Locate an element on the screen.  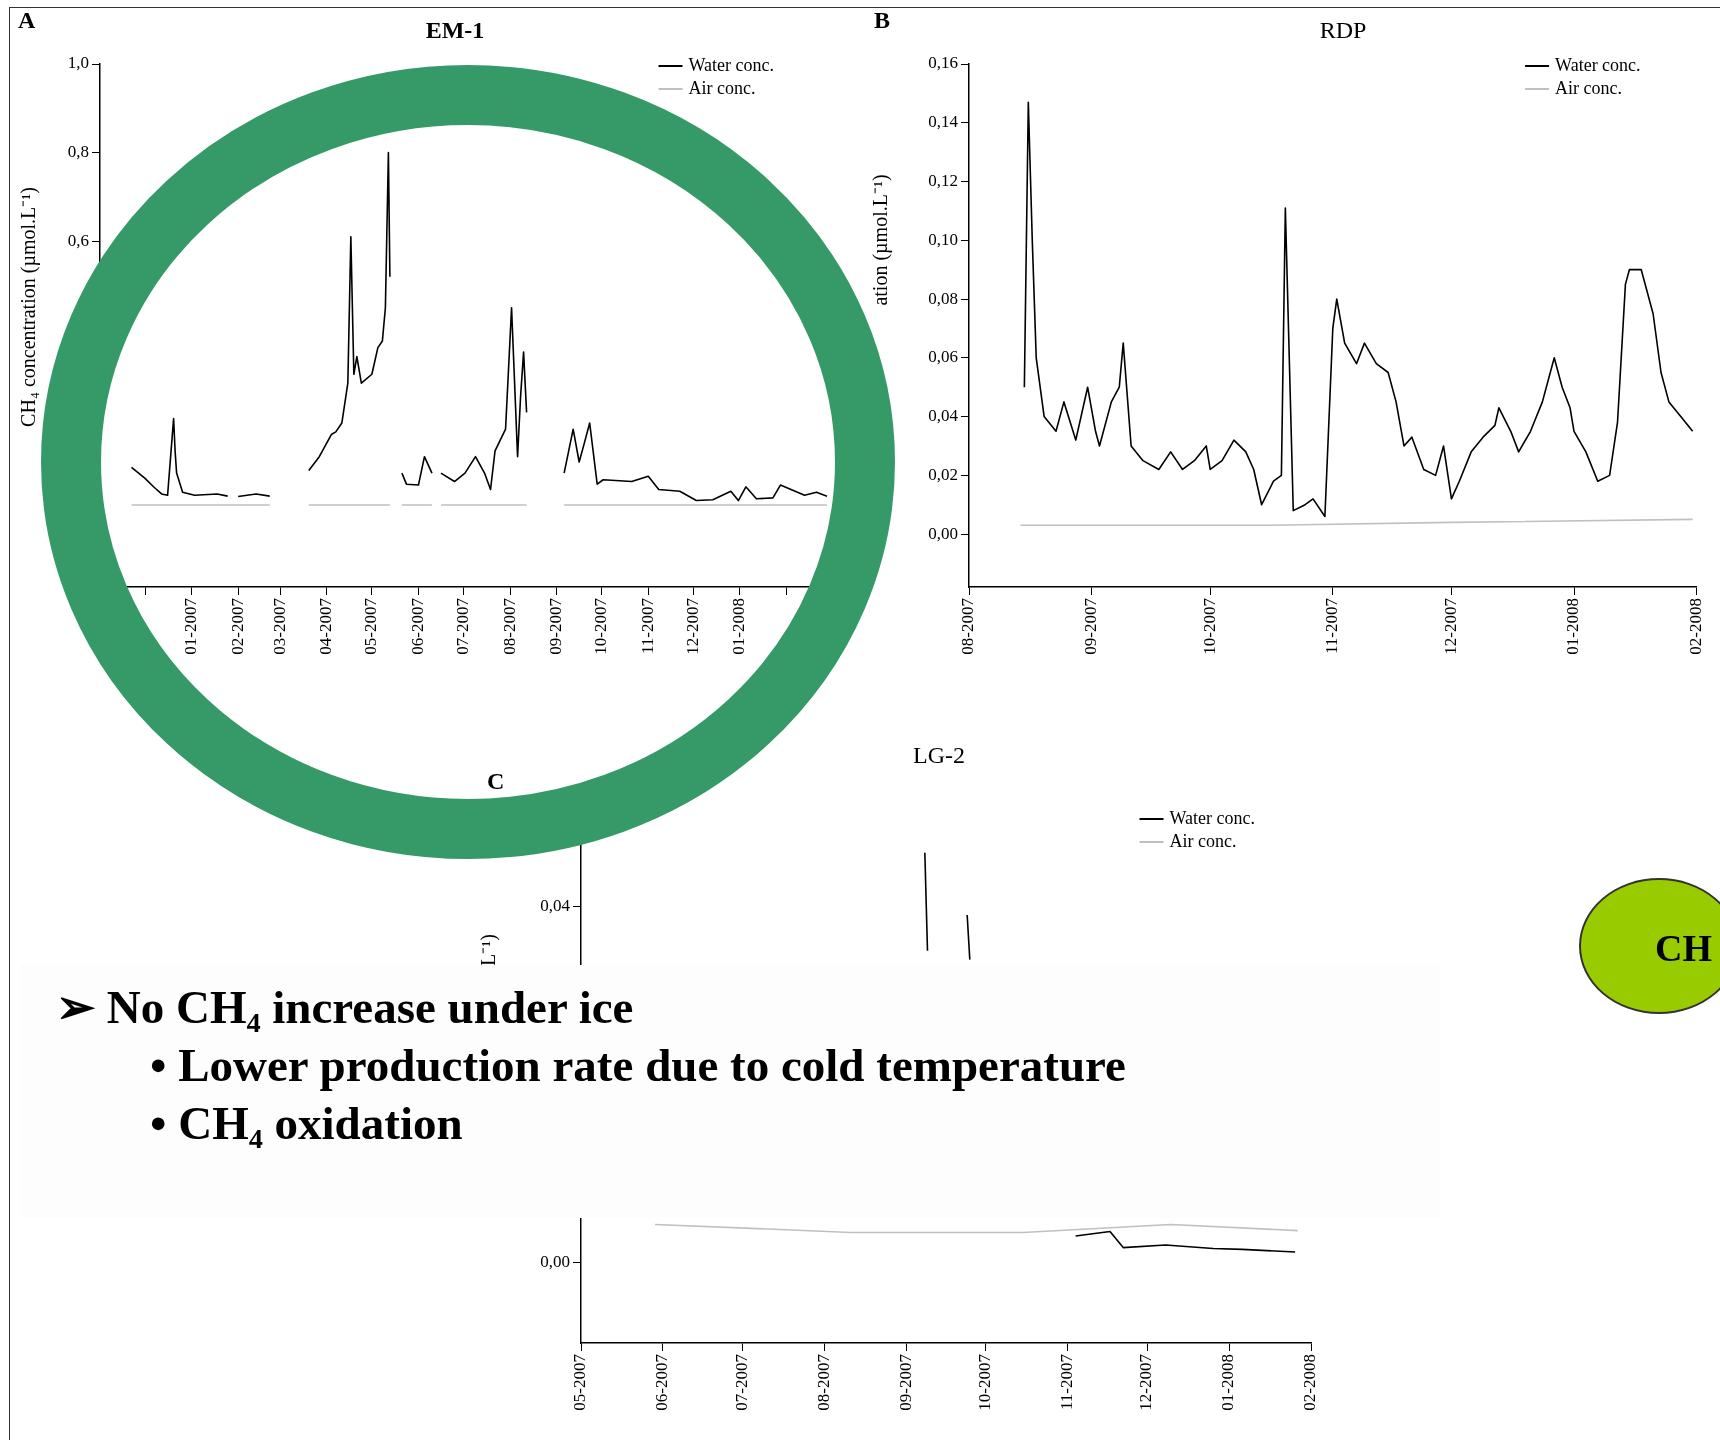
x-tick-label: 01-2007 is located at coordinates (191, 626).